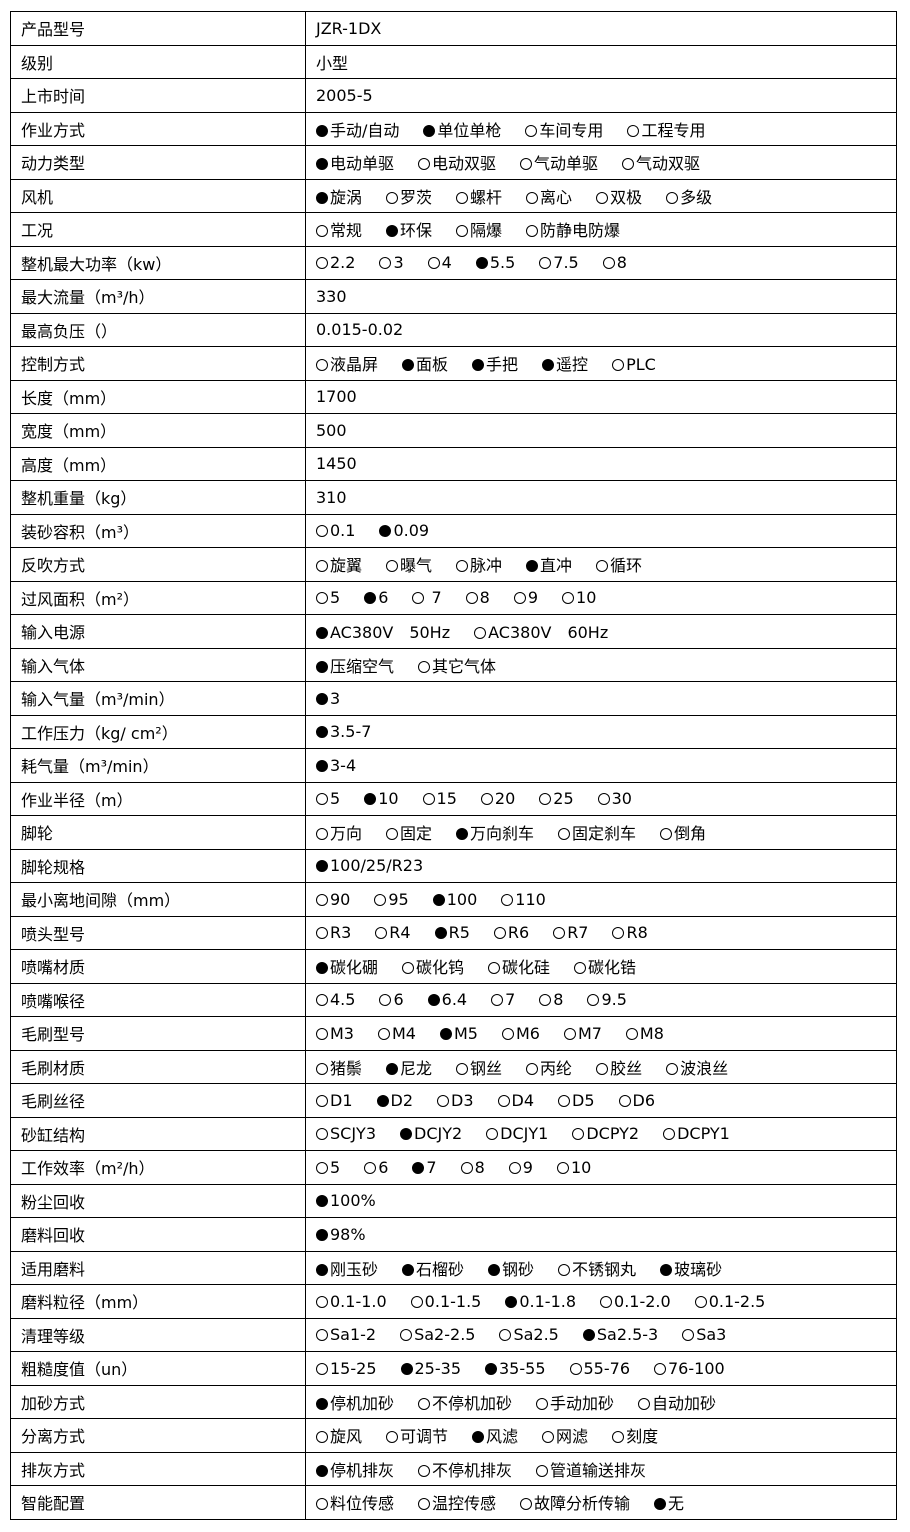 The width and height of the screenshot is (910, 1532). I want to click on spec-option: D5, so click(576, 1100).